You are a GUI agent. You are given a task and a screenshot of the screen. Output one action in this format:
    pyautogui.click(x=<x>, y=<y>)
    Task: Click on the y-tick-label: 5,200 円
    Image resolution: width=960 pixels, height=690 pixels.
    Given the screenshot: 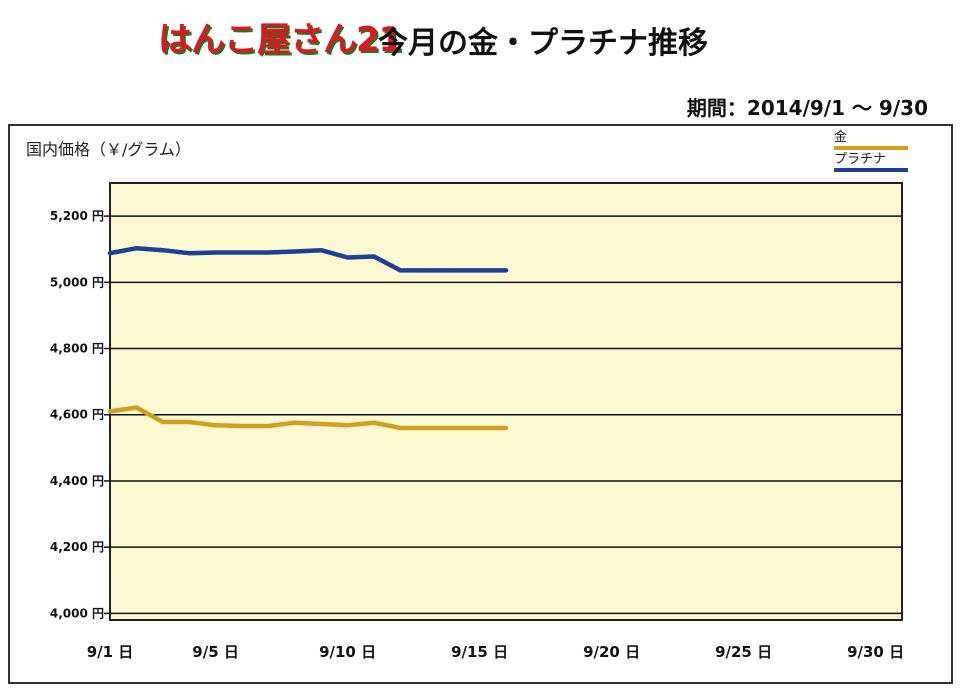 What is the action you would take?
    pyautogui.click(x=77, y=216)
    